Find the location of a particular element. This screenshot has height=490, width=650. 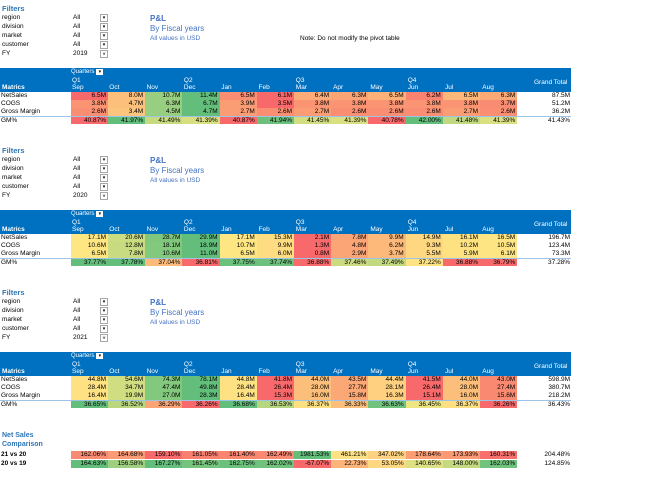

pivot-cell: 10.2M is located at coordinates (461, 246).